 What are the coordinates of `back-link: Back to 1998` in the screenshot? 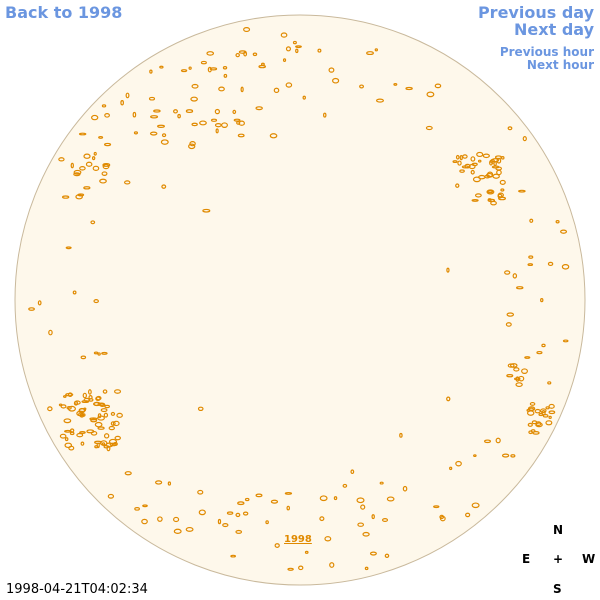 It's located at (64, 12).